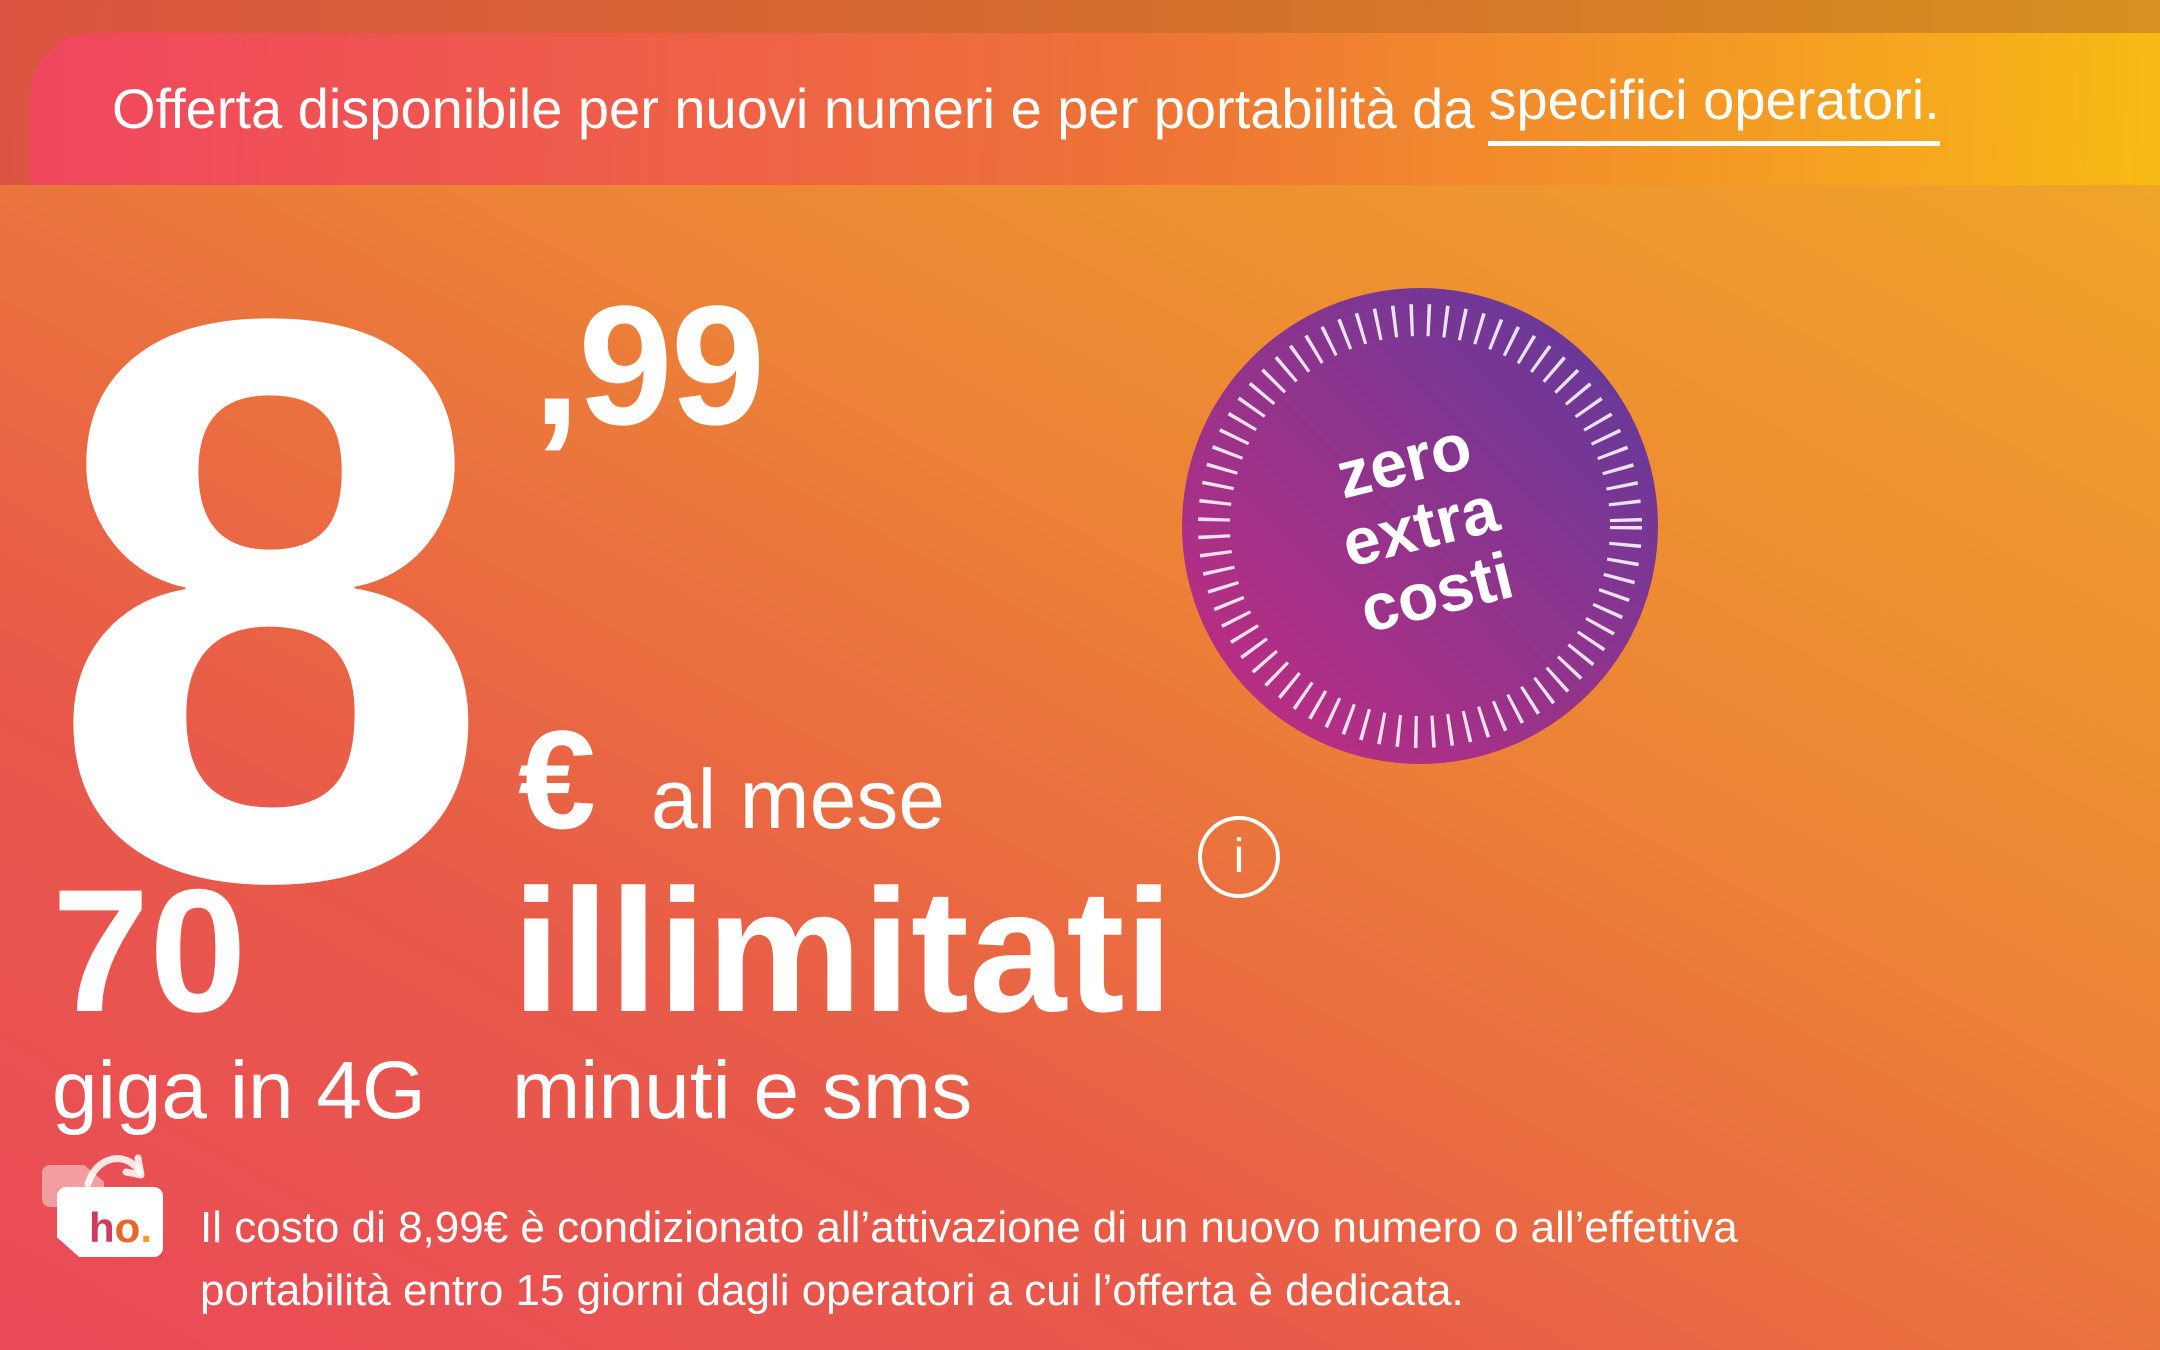 Image resolution: width=2160 pixels, height=1350 pixels. I want to click on per-month-label: al mese, so click(797, 799).